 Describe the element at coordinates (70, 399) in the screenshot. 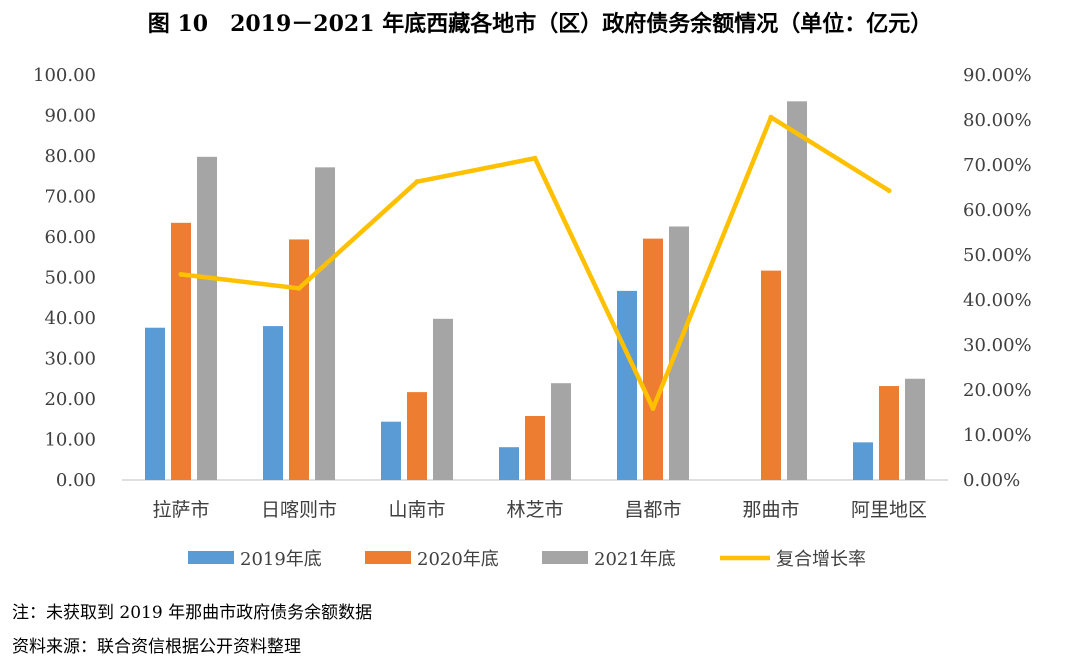

I see `left-axis-tick-label: 20.00` at that location.